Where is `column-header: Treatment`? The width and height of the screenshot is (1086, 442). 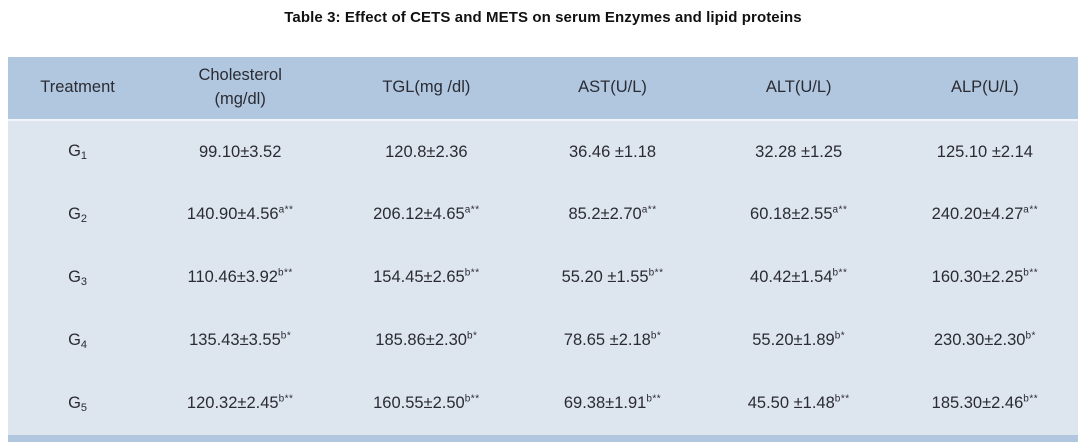 column-header: Treatment is located at coordinates (78, 89).